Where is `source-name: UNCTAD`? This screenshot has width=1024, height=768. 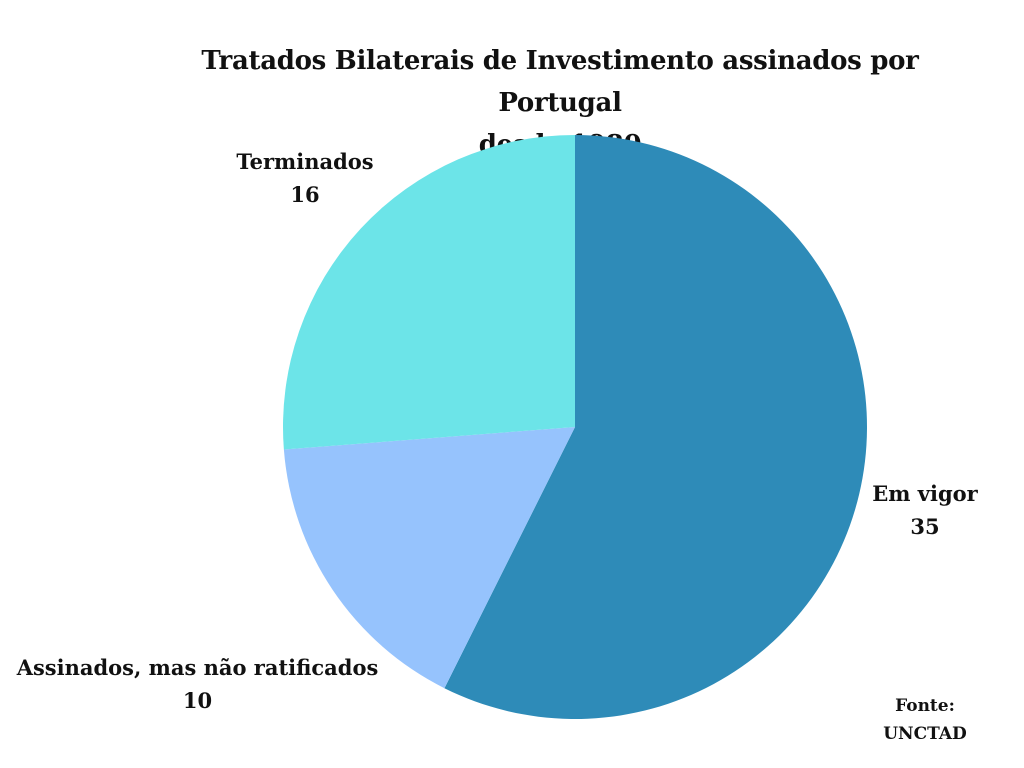 source-name: UNCTAD is located at coordinates (925, 734).